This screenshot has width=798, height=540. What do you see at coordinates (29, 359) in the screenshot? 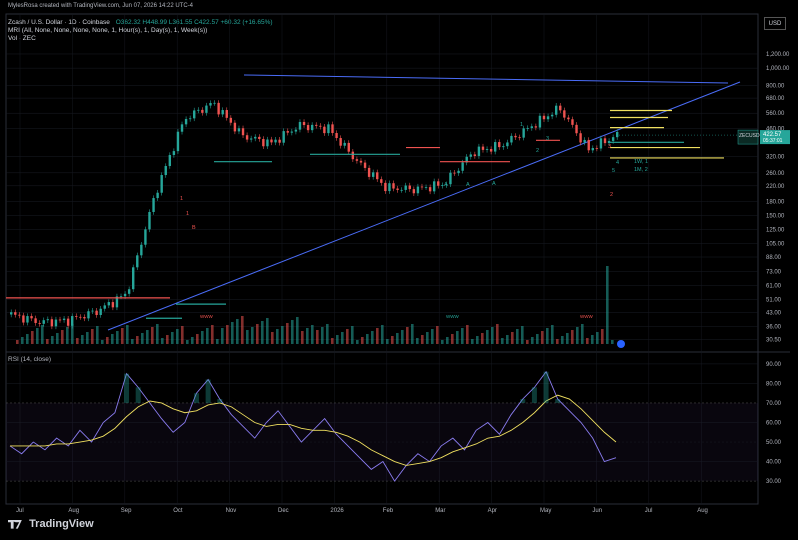
I see `rsi-indicator-label: RSI (14, close)` at bounding box center [29, 359].